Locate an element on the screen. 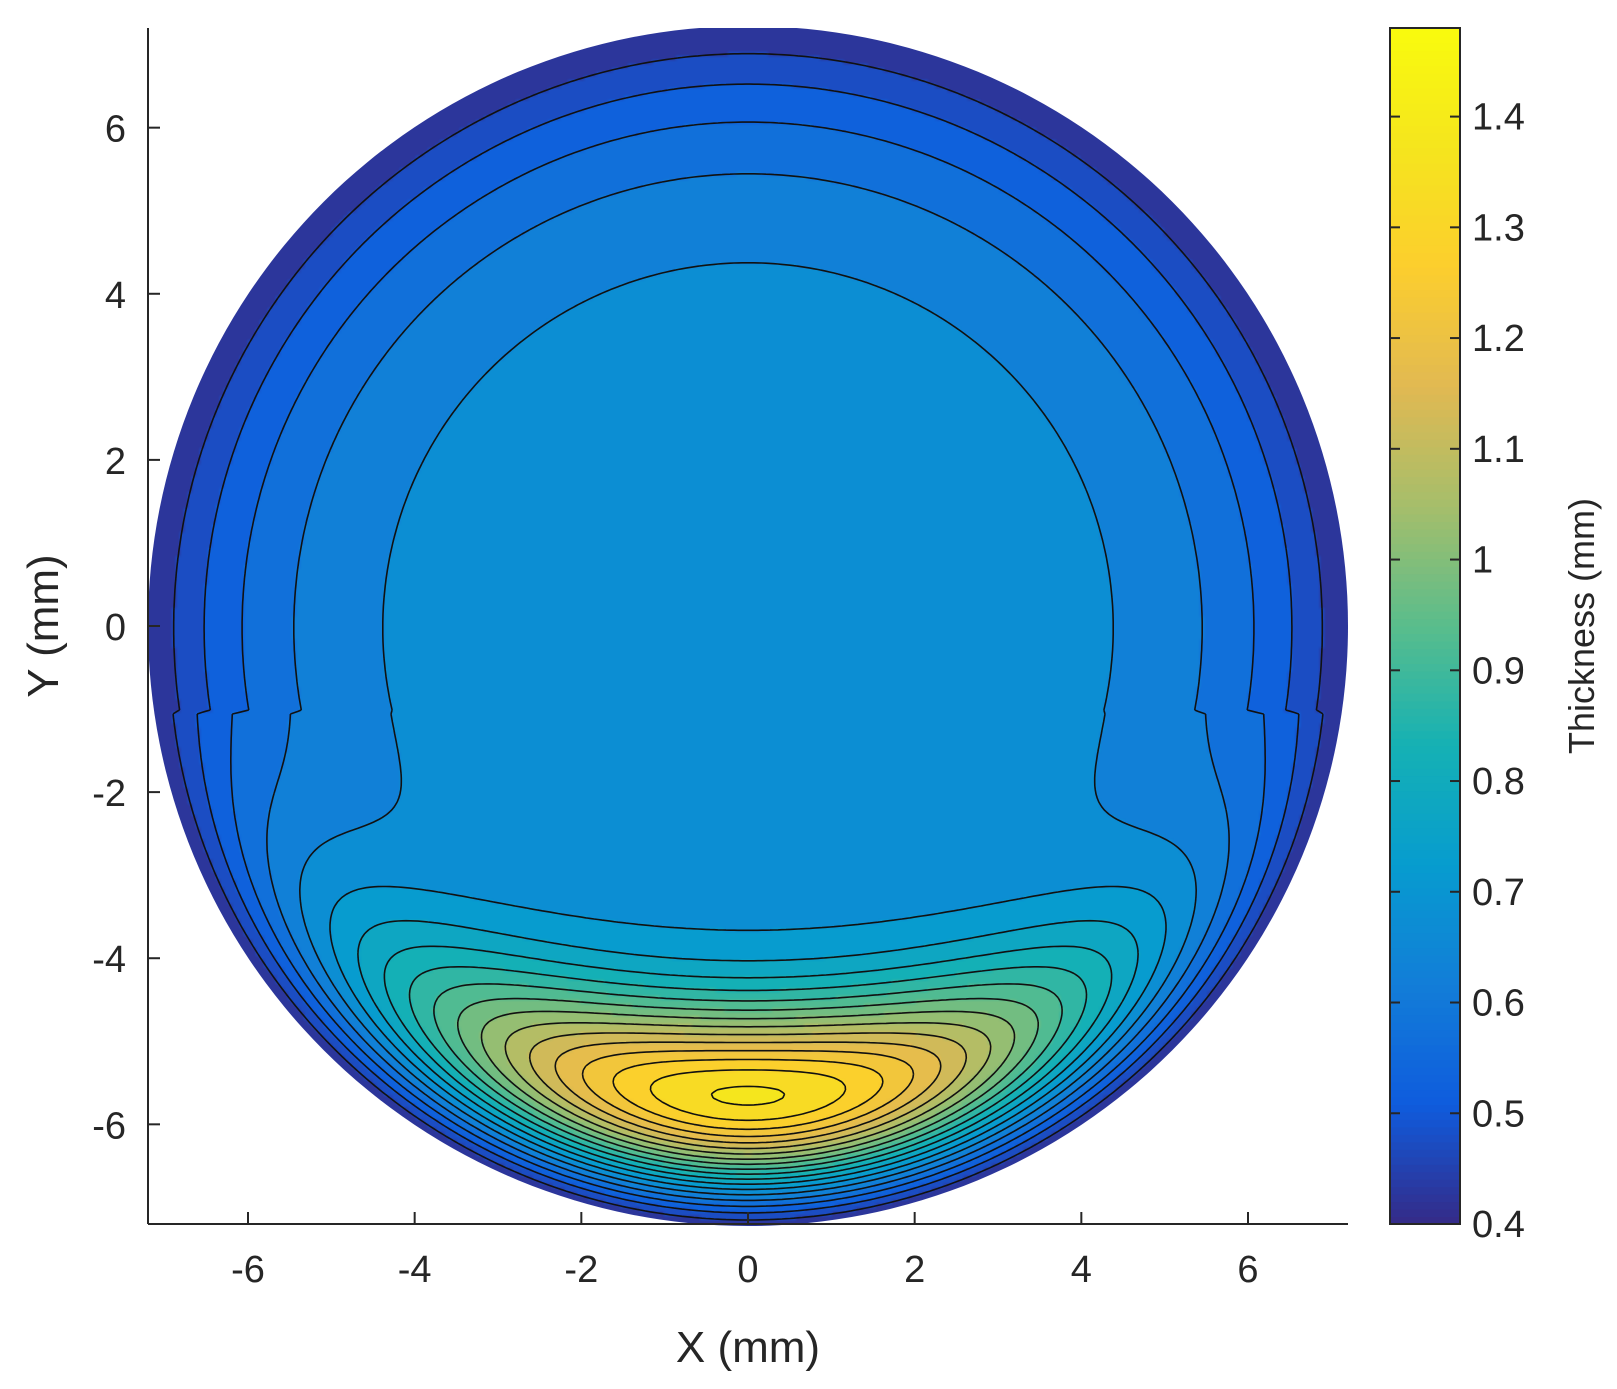 The width and height of the screenshot is (1617, 1389). y-tick-label: -4 is located at coordinates (109, 960).